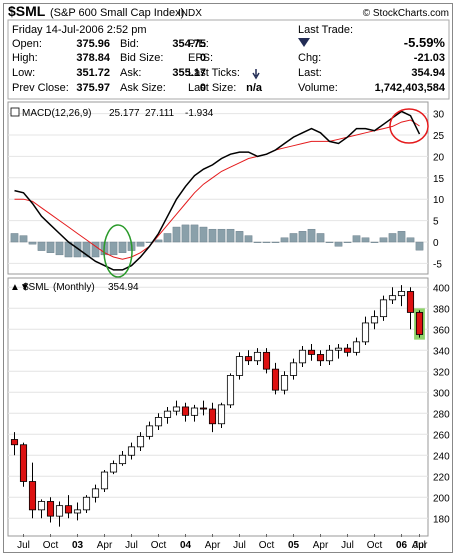 This screenshot has height=556, width=457. I want to click on symbol: $SML, so click(27, 11).